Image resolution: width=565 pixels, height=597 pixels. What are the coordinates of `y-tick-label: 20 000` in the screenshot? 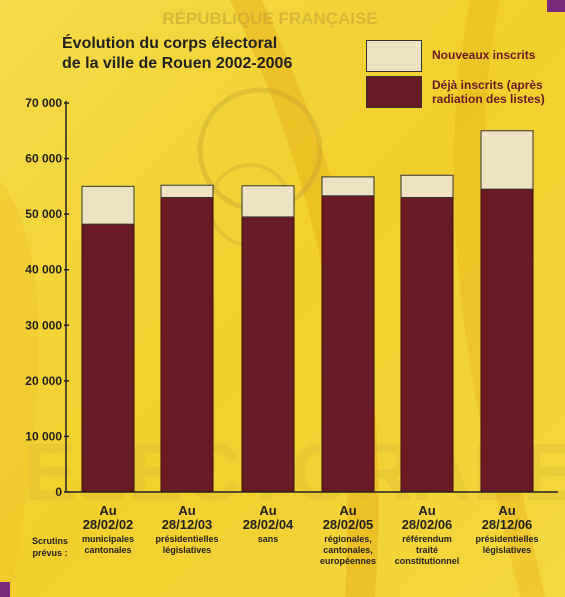 It's located at (43, 381).